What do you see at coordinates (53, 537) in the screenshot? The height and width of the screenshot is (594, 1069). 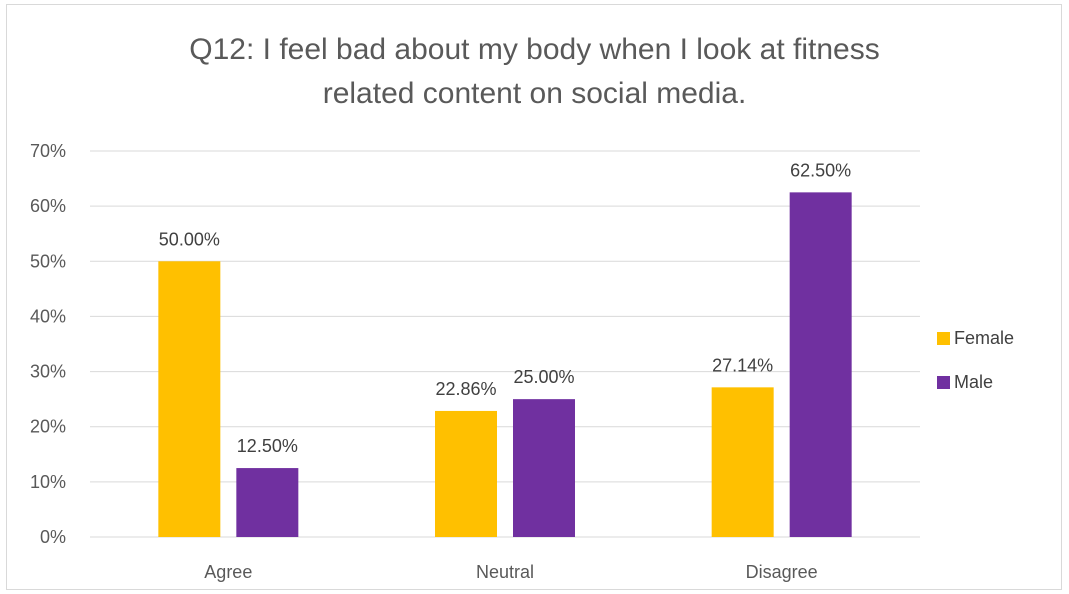 I see `y-tick-label: 0%` at bounding box center [53, 537].